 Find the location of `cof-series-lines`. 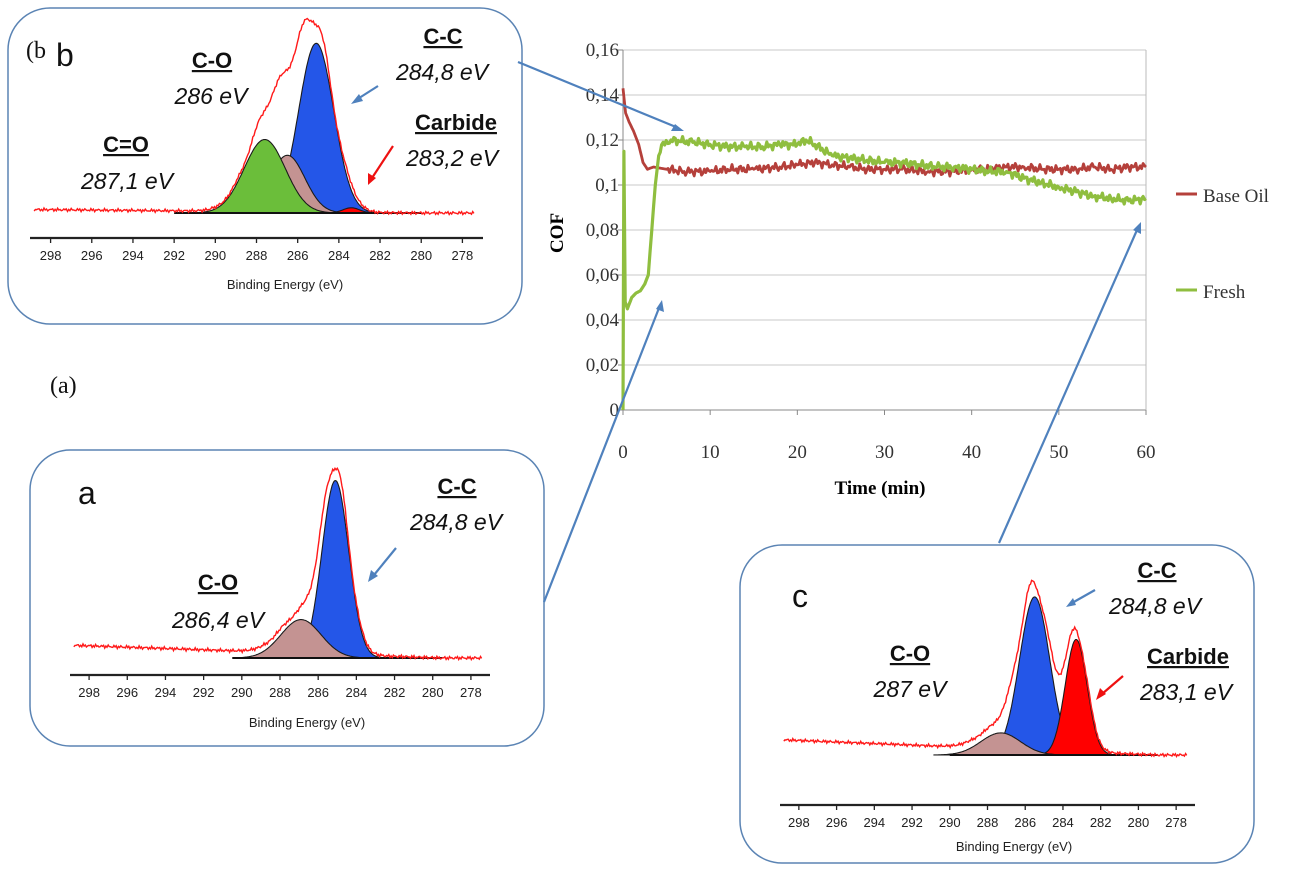

cof-series-lines is located at coordinates (884, 249).